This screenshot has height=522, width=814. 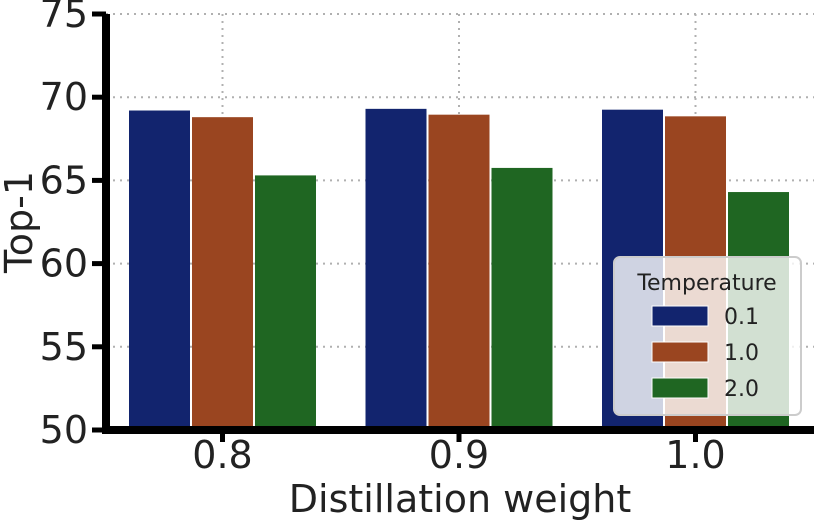 I want to click on legend-swatch-2.0, so click(x=680, y=388).